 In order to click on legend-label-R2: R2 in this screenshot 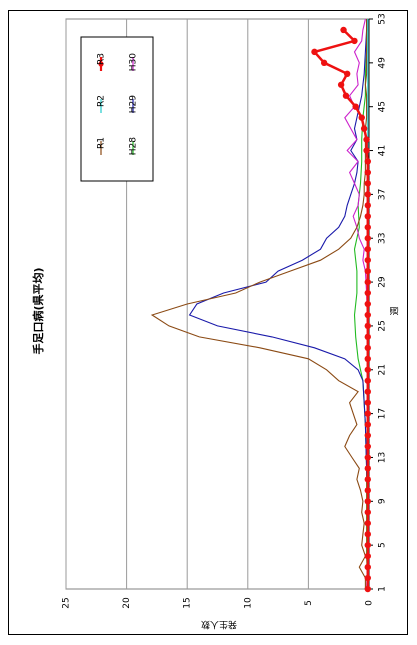, I will do `click(102, 101)`.